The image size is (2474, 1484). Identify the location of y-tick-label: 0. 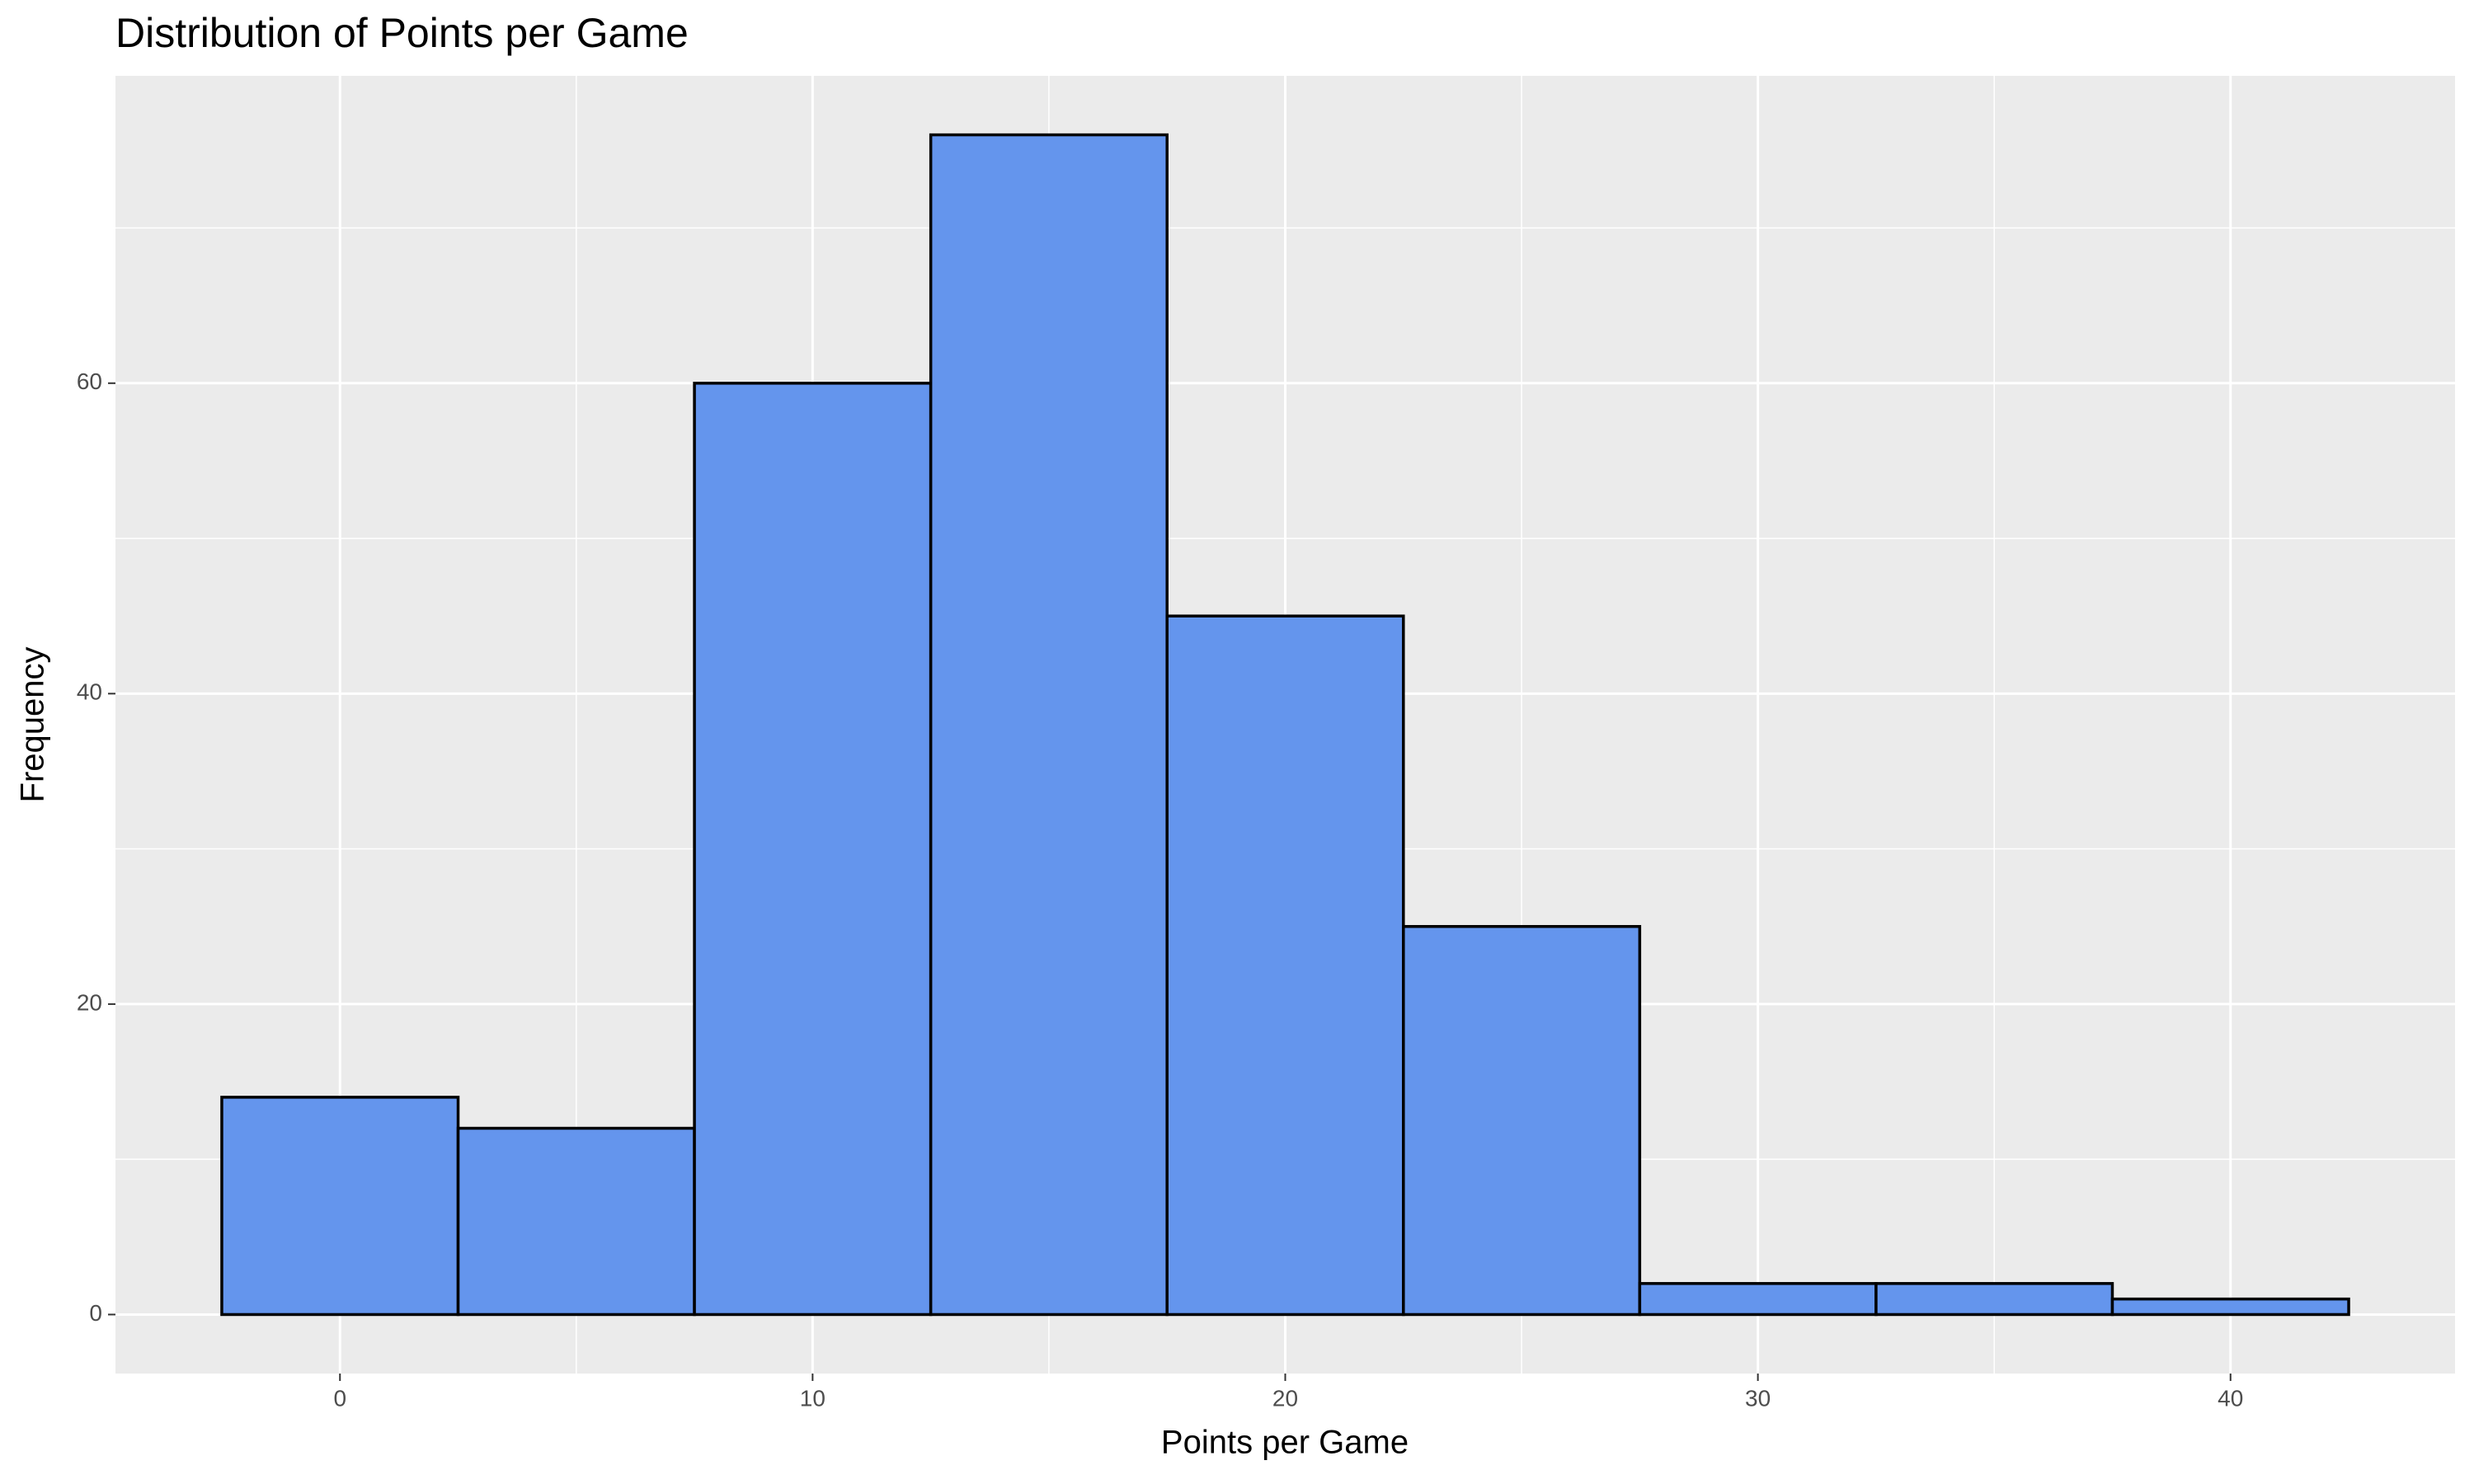
(95, 1313).